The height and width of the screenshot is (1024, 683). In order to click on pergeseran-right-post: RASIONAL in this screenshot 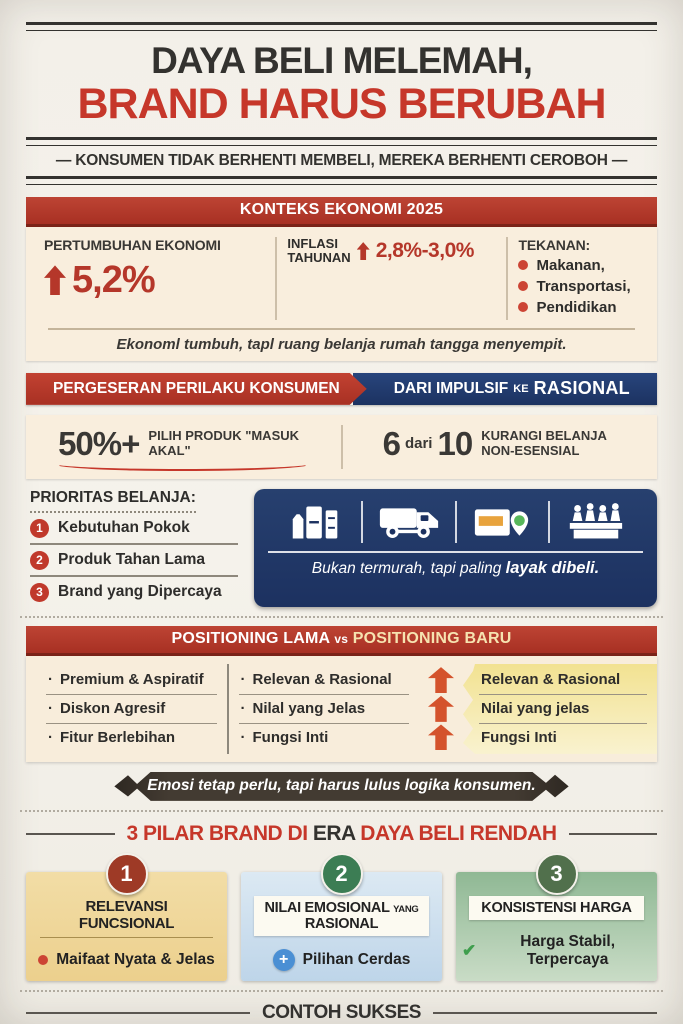, I will do `click(581, 388)`.